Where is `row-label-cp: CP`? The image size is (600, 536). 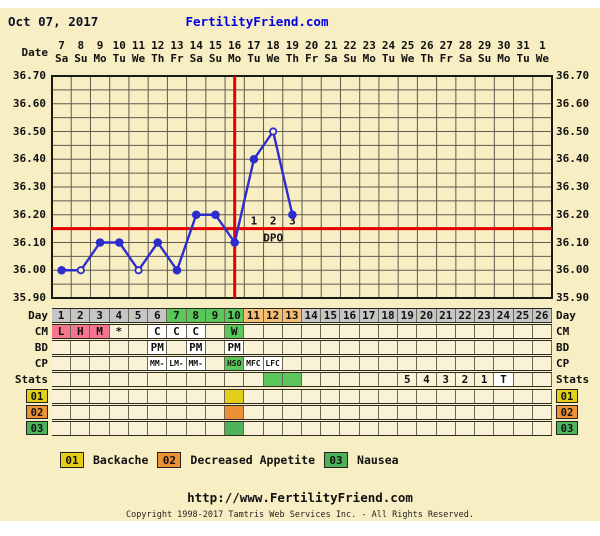 row-label-cp: CP is located at coordinates (41, 363).